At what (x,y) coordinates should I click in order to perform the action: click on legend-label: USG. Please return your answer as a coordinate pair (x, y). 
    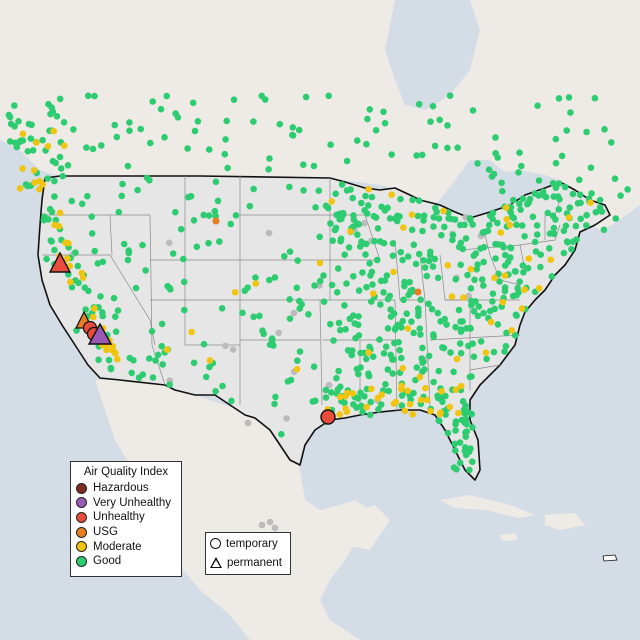
    Looking at the image, I should click on (105, 532).